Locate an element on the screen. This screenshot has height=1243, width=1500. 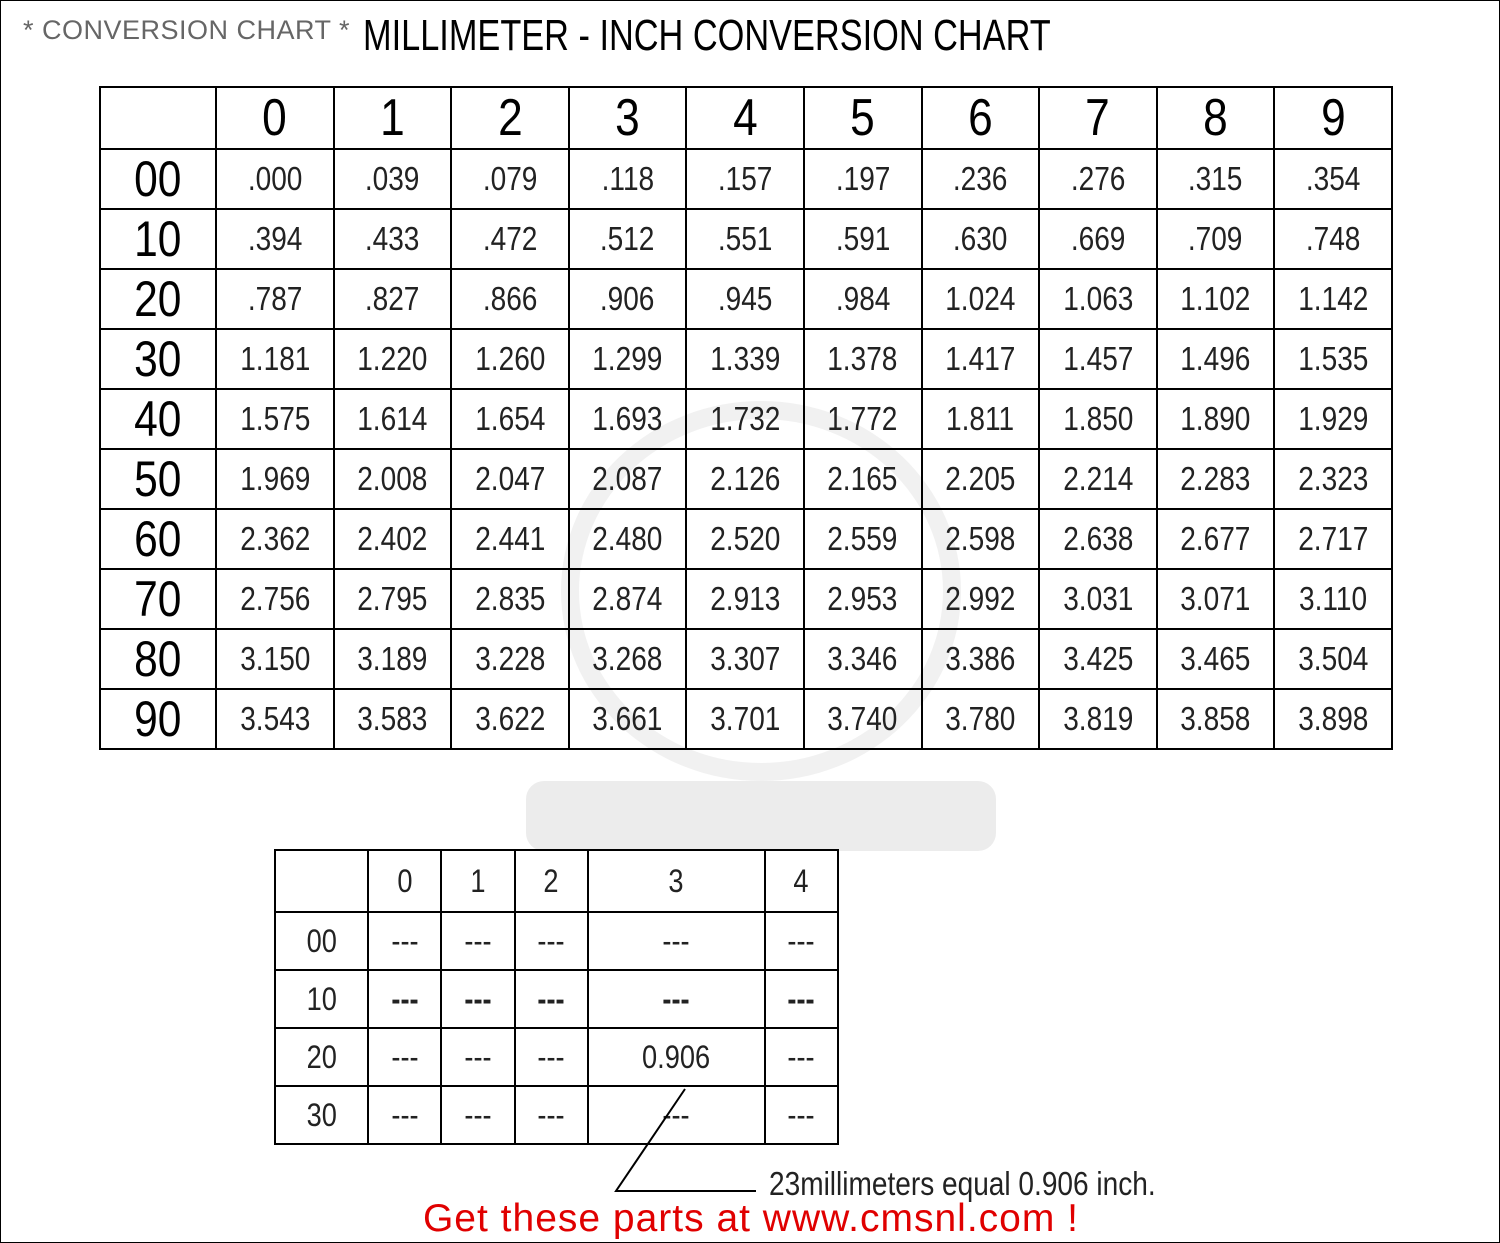
value-cell: .079 is located at coordinates (510, 179).